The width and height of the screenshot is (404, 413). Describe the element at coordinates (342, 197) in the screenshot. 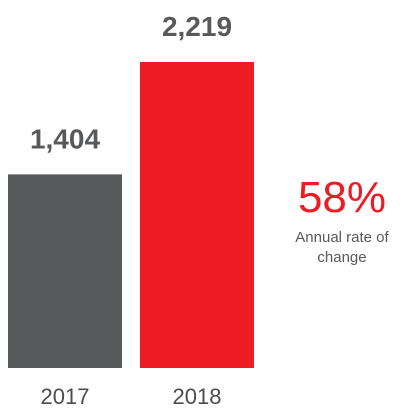

I see `rate-of-change-value: 58%` at that location.